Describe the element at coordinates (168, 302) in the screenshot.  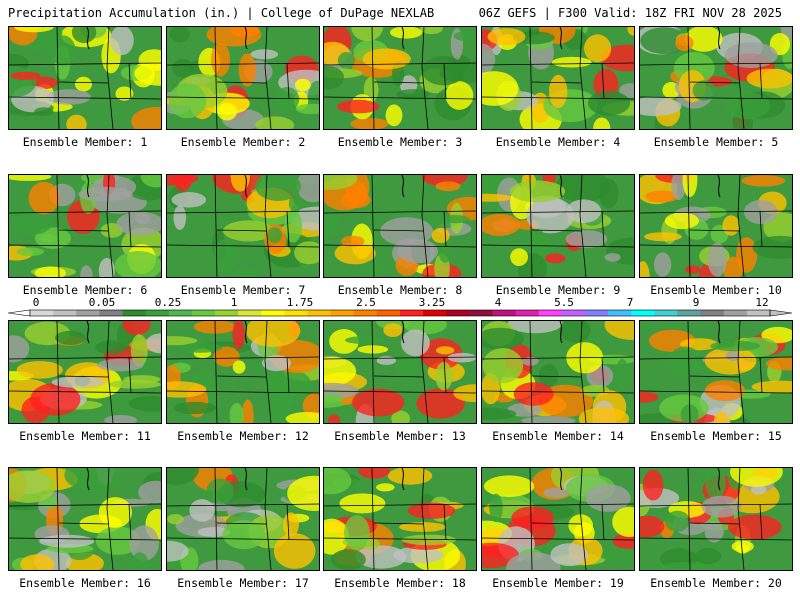
I see `colorbar-tick-label: 0.25` at that location.